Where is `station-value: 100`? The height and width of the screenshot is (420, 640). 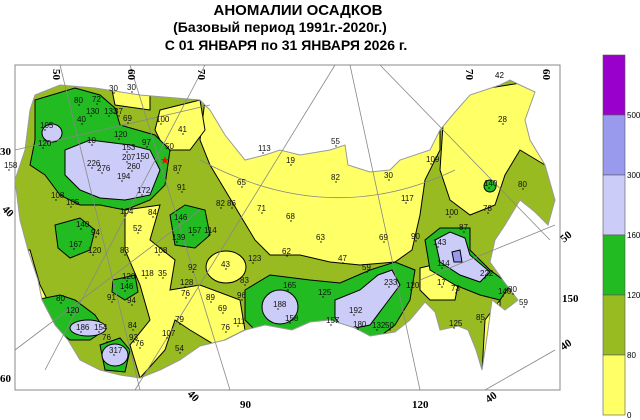 station-value: 100 is located at coordinates (452, 212).